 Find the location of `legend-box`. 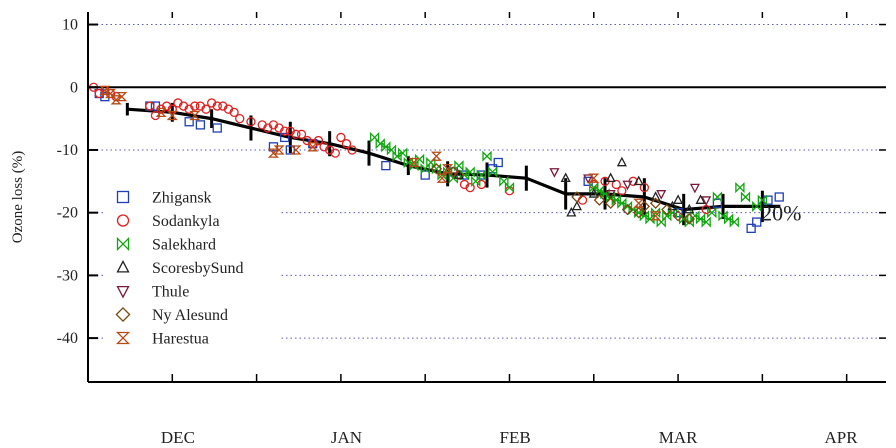

legend-box is located at coordinates (192, 278).